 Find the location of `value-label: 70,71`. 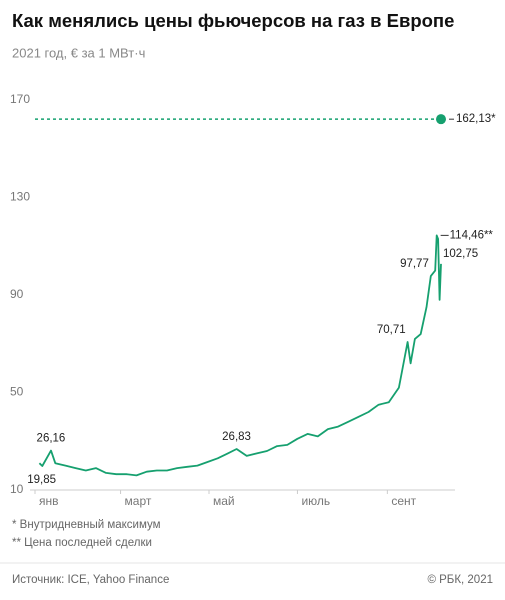

value-label: 70,71 is located at coordinates (391, 330).